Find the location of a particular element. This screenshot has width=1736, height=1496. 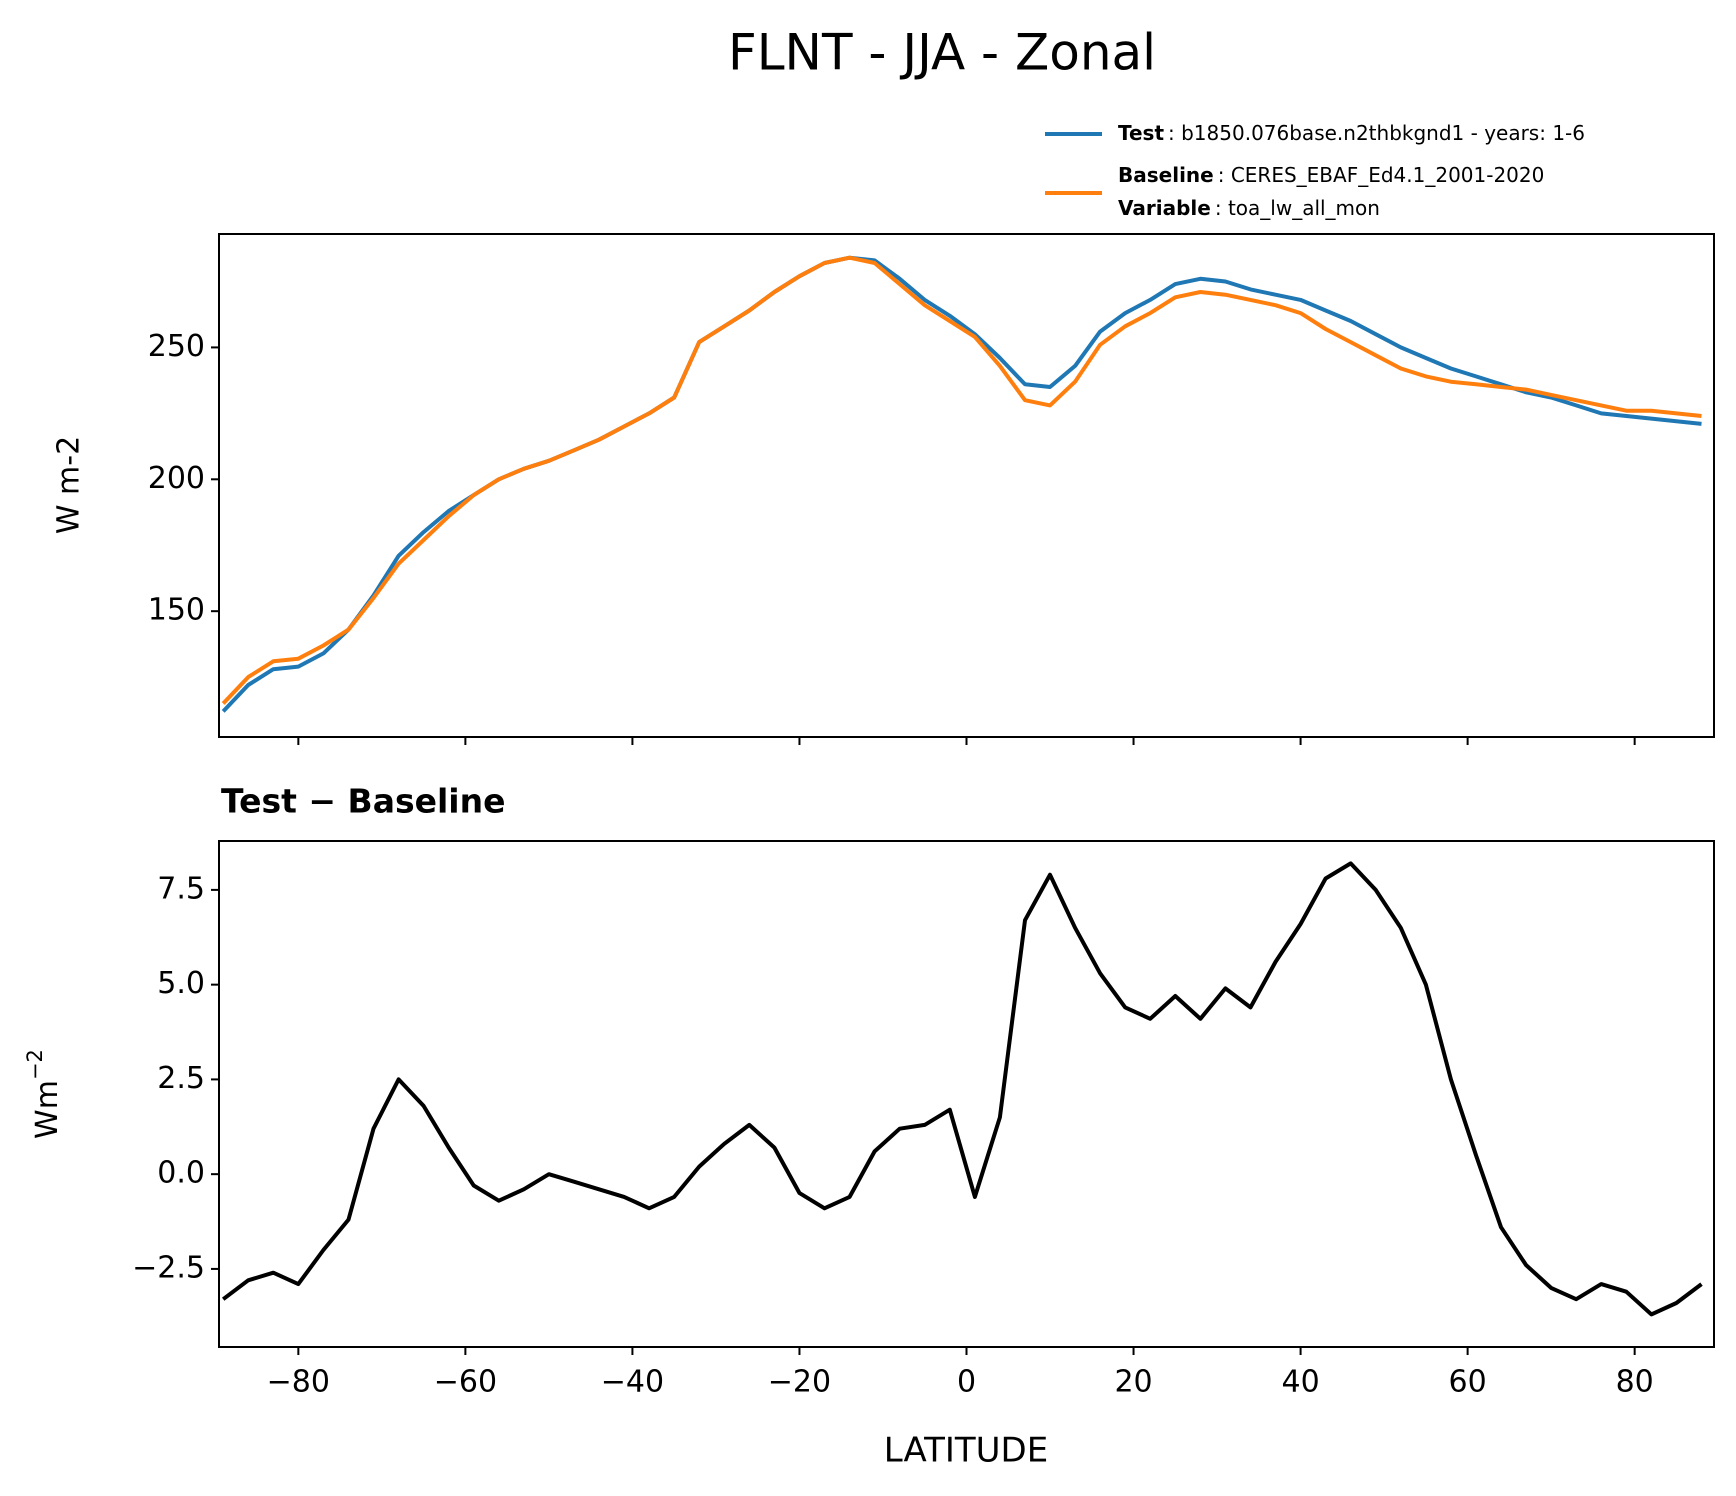

y-tick-label: 250 is located at coordinates (176, 346).